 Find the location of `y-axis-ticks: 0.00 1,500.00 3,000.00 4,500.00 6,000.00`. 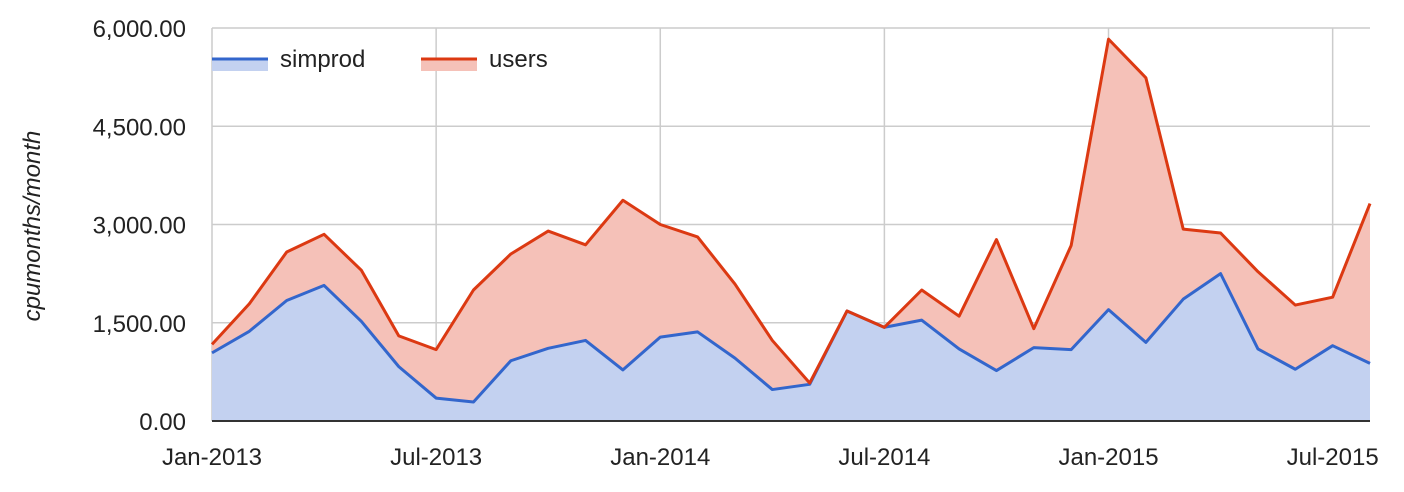

y-axis-ticks: 0.00 1,500.00 3,000.00 4,500.00 6,000.00 is located at coordinates (139, 226).